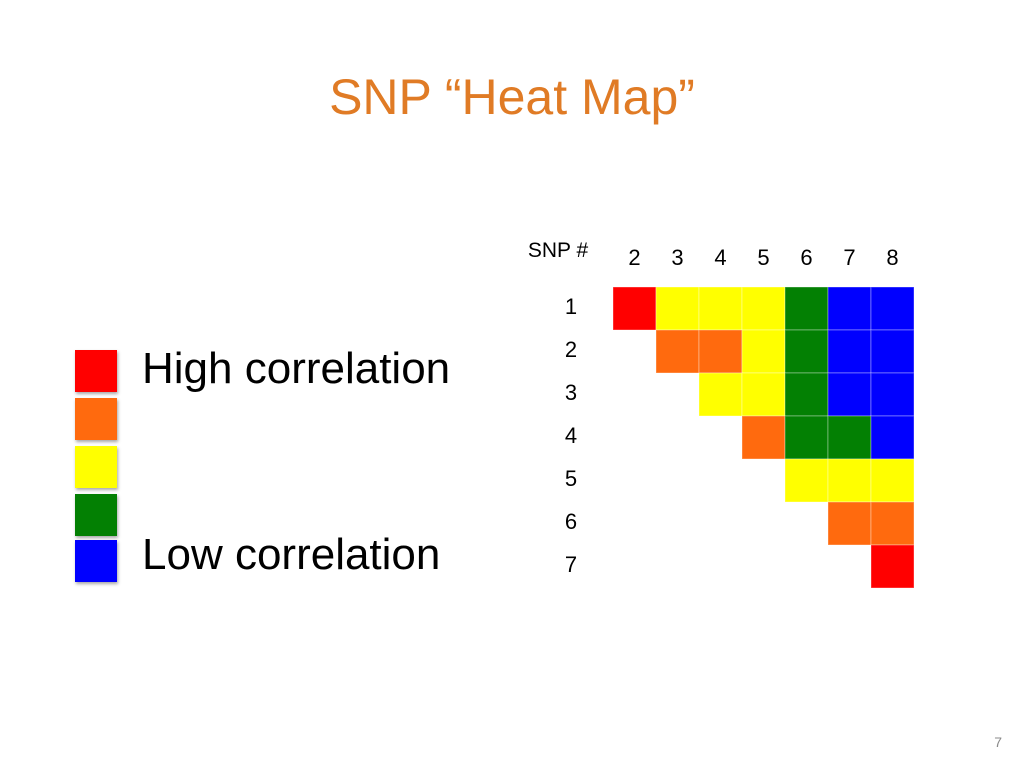 The width and height of the screenshot is (1024, 768). Describe the element at coordinates (296, 368) in the screenshot. I see `legend-label-high: High correlation` at that location.